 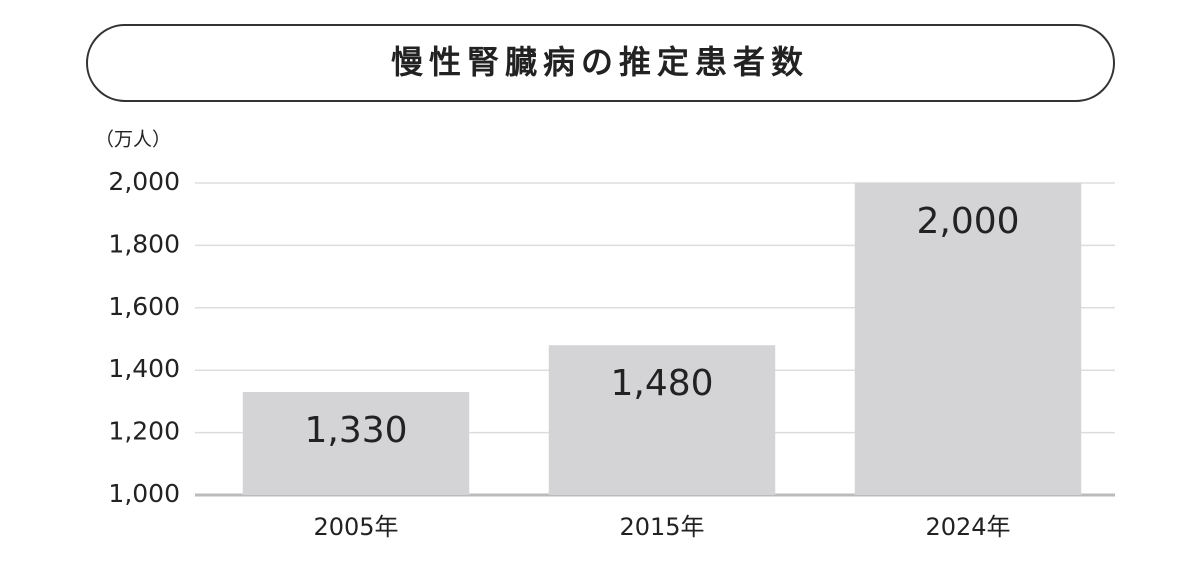 What do you see at coordinates (144, 431) in the screenshot?
I see `y-tick-label: 1,200` at bounding box center [144, 431].